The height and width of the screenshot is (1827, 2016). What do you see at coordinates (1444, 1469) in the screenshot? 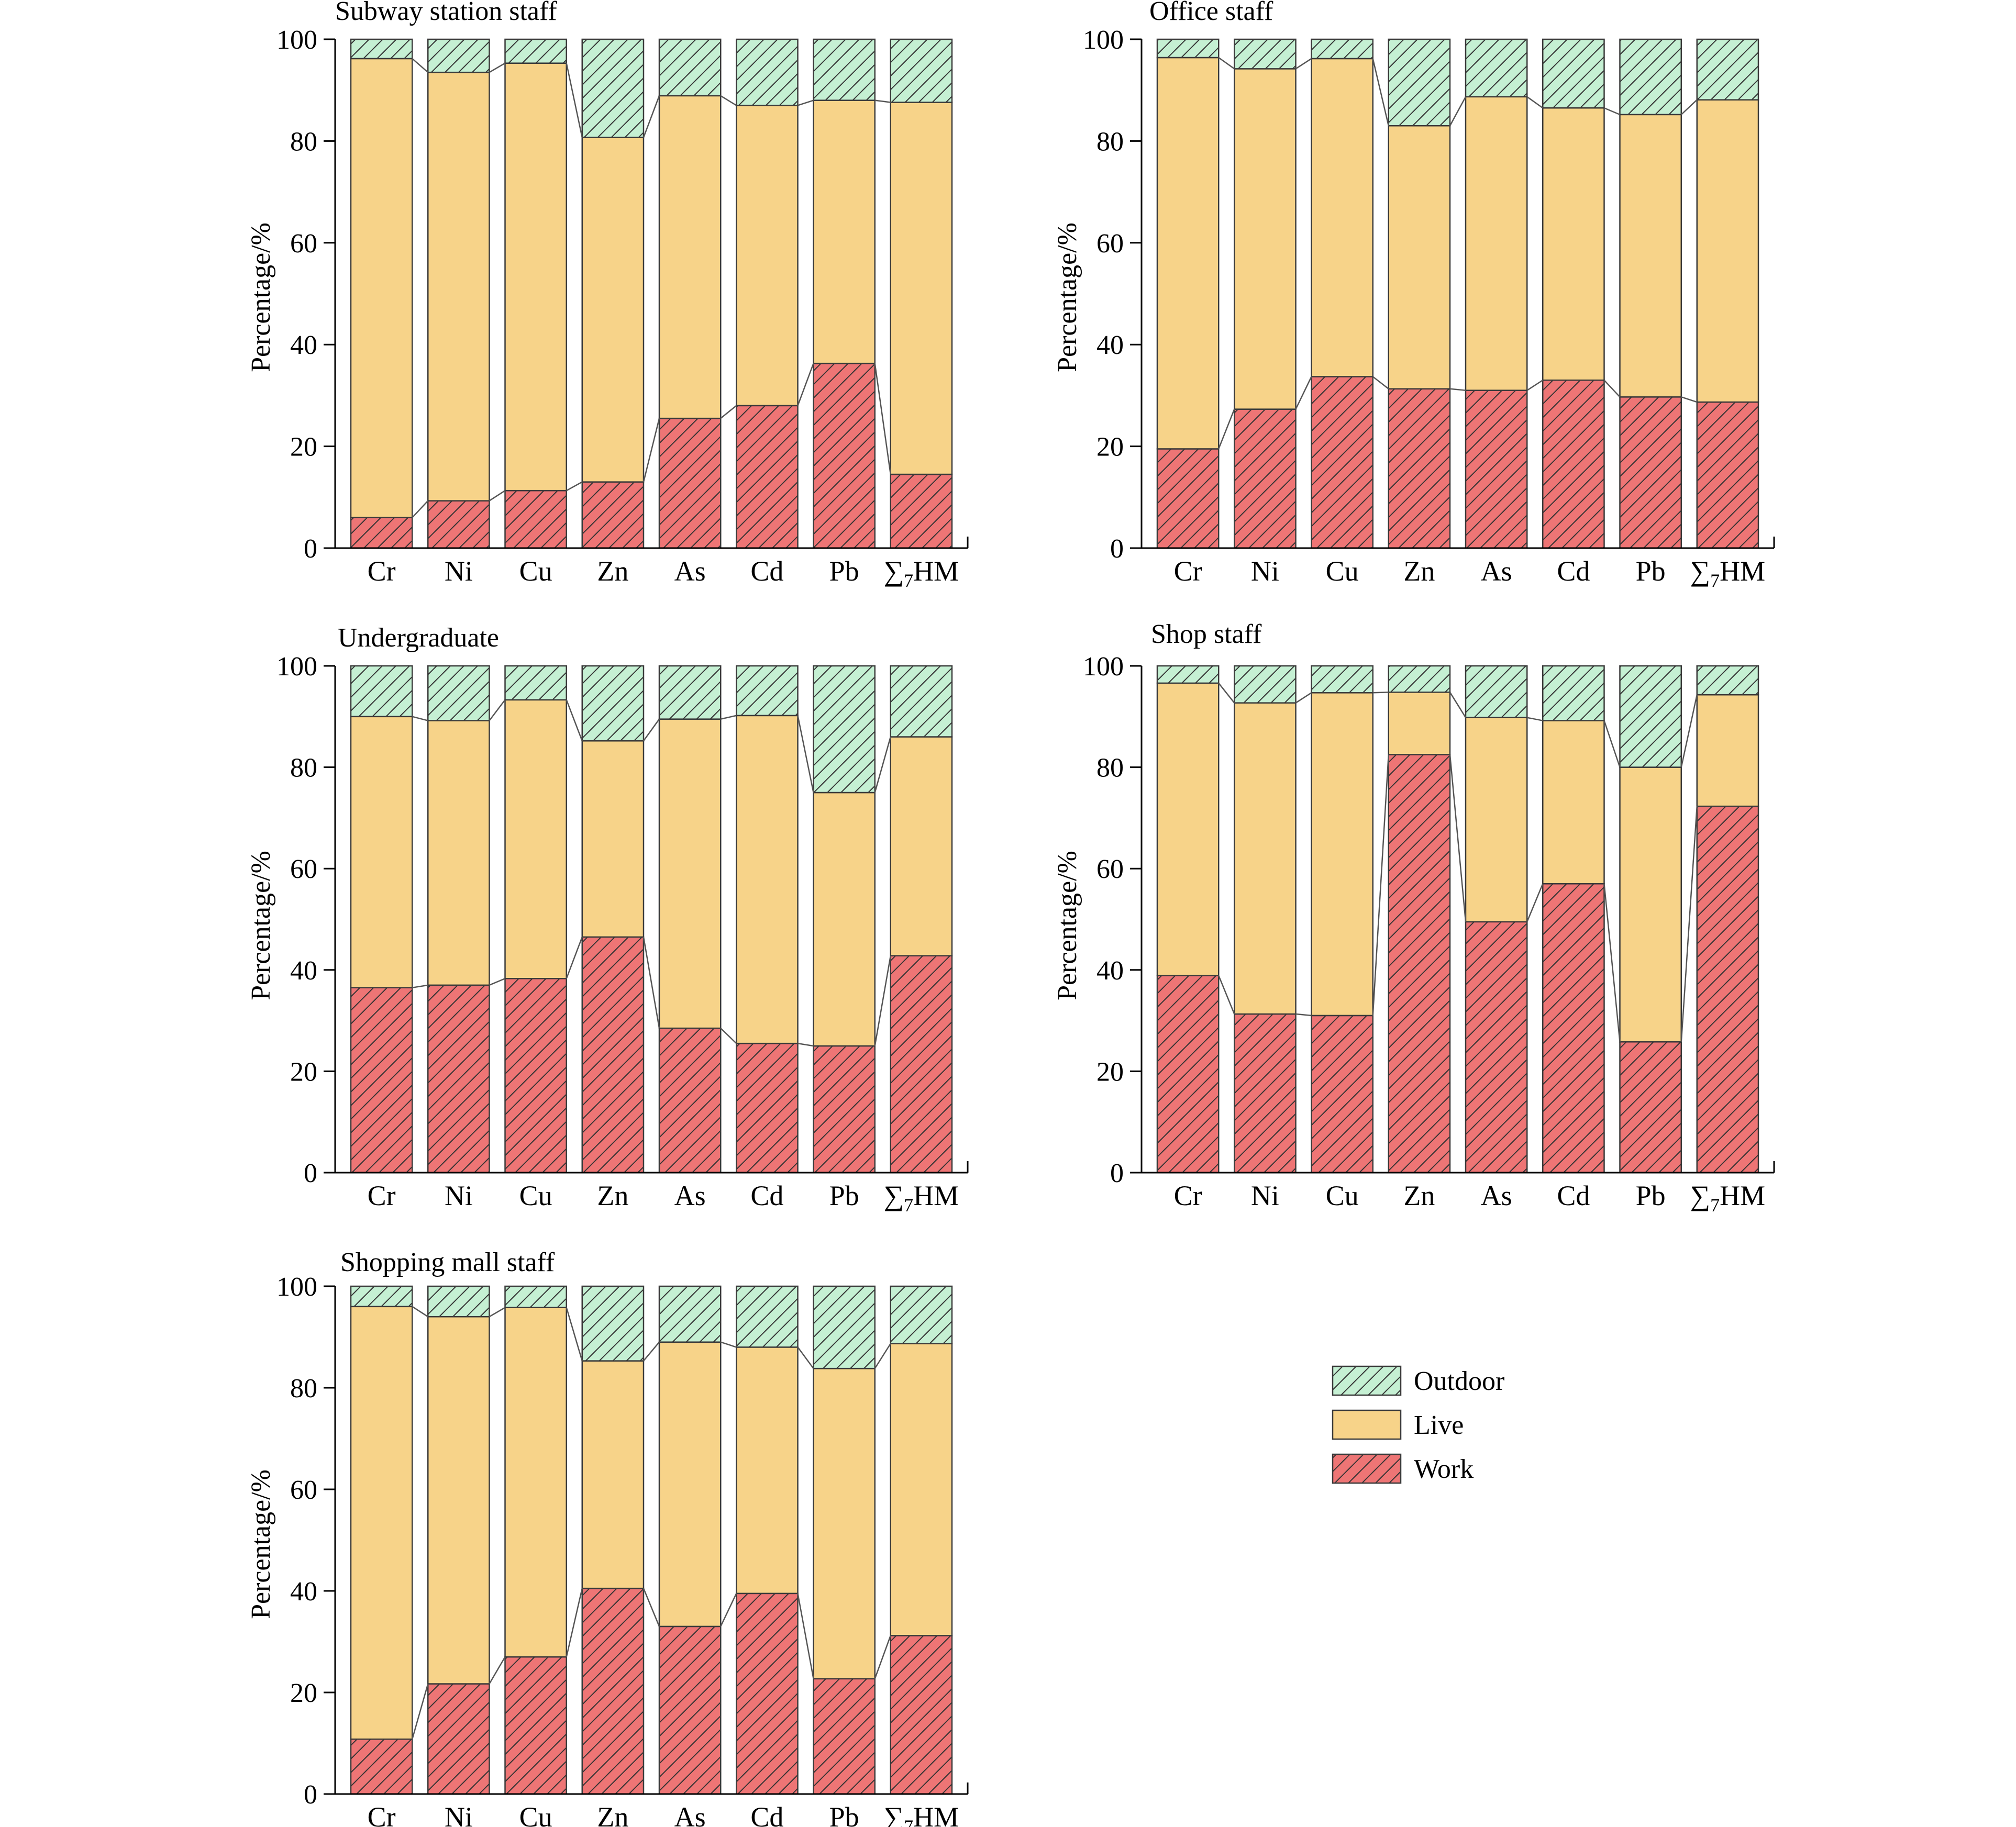
I see `legend-label-work: Work` at bounding box center [1444, 1469].